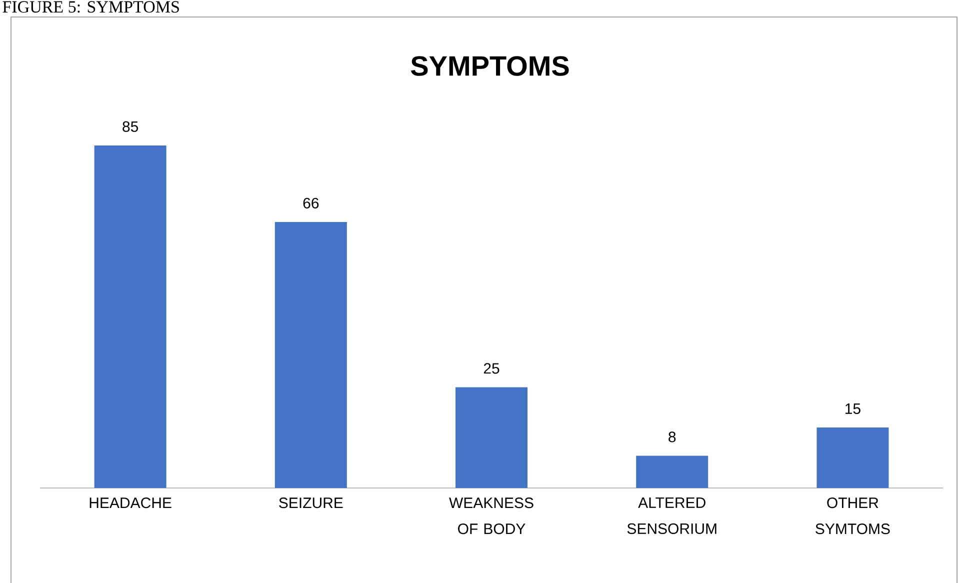  I want to click on x-tick-label: ALTERED SENSORIUM, so click(671, 516).